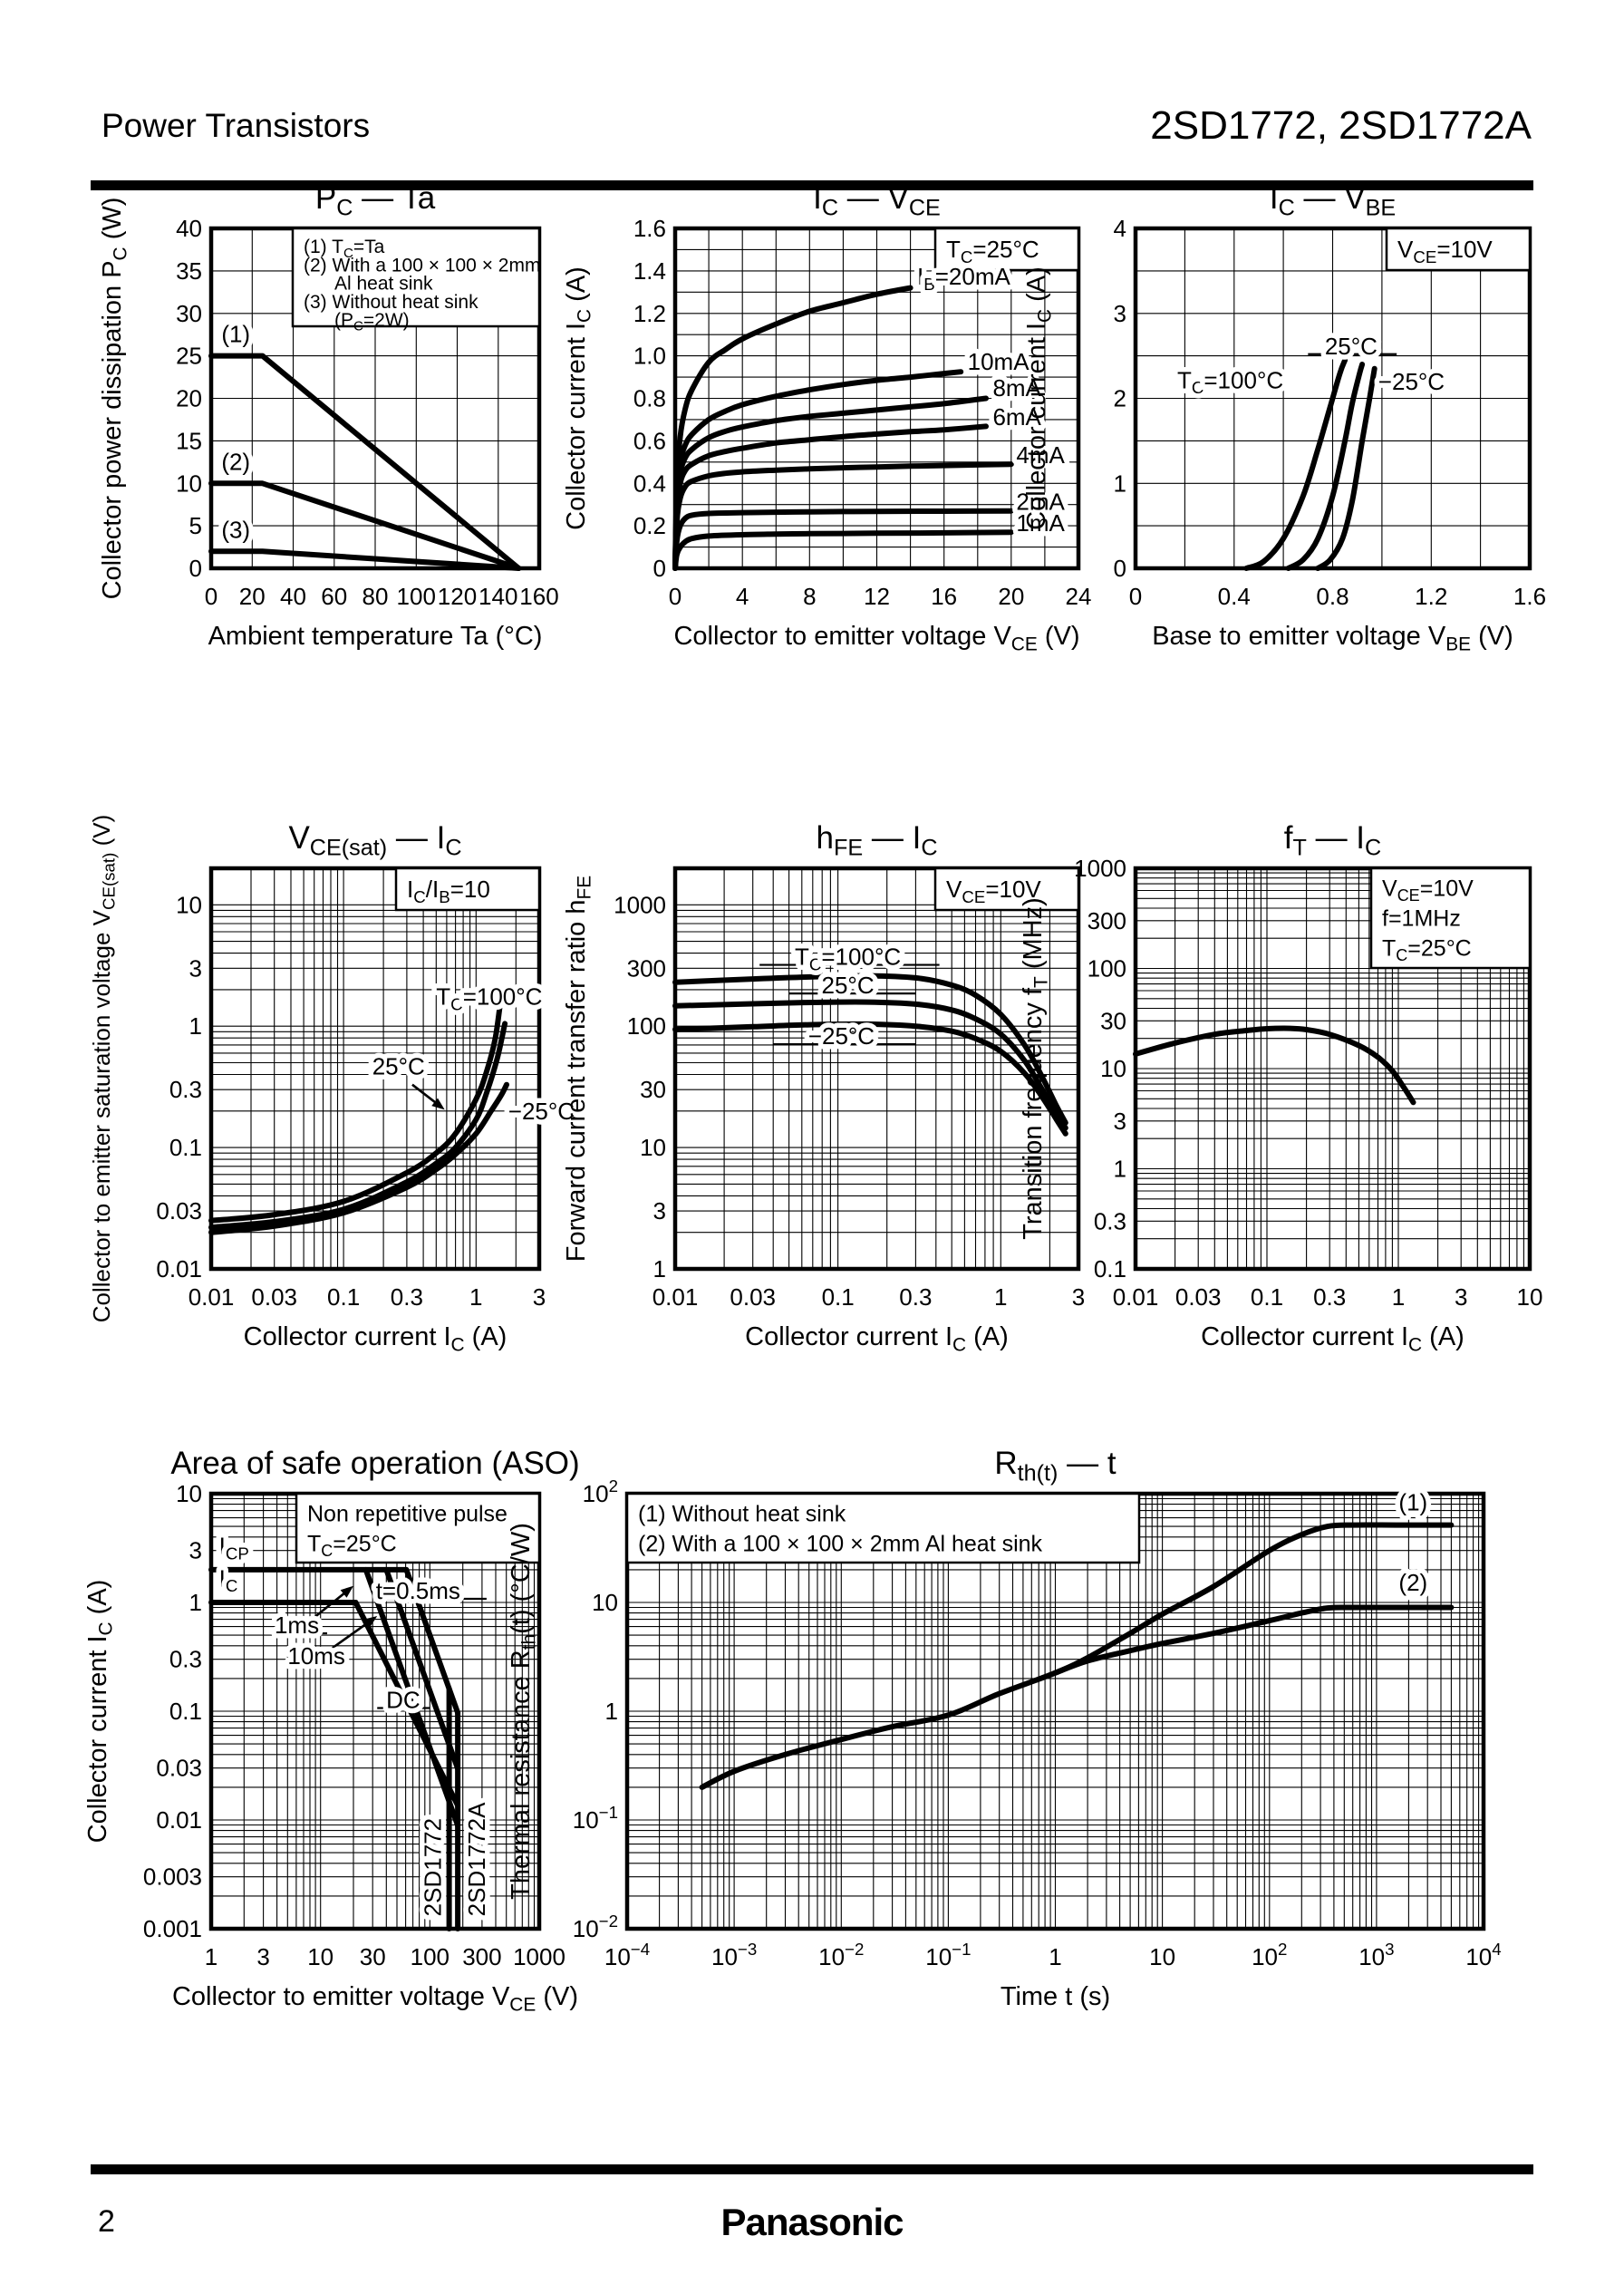 The width and height of the screenshot is (1624, 2294). I want to click on svg-text: (1) Without heat sink, so click(742, 1514).